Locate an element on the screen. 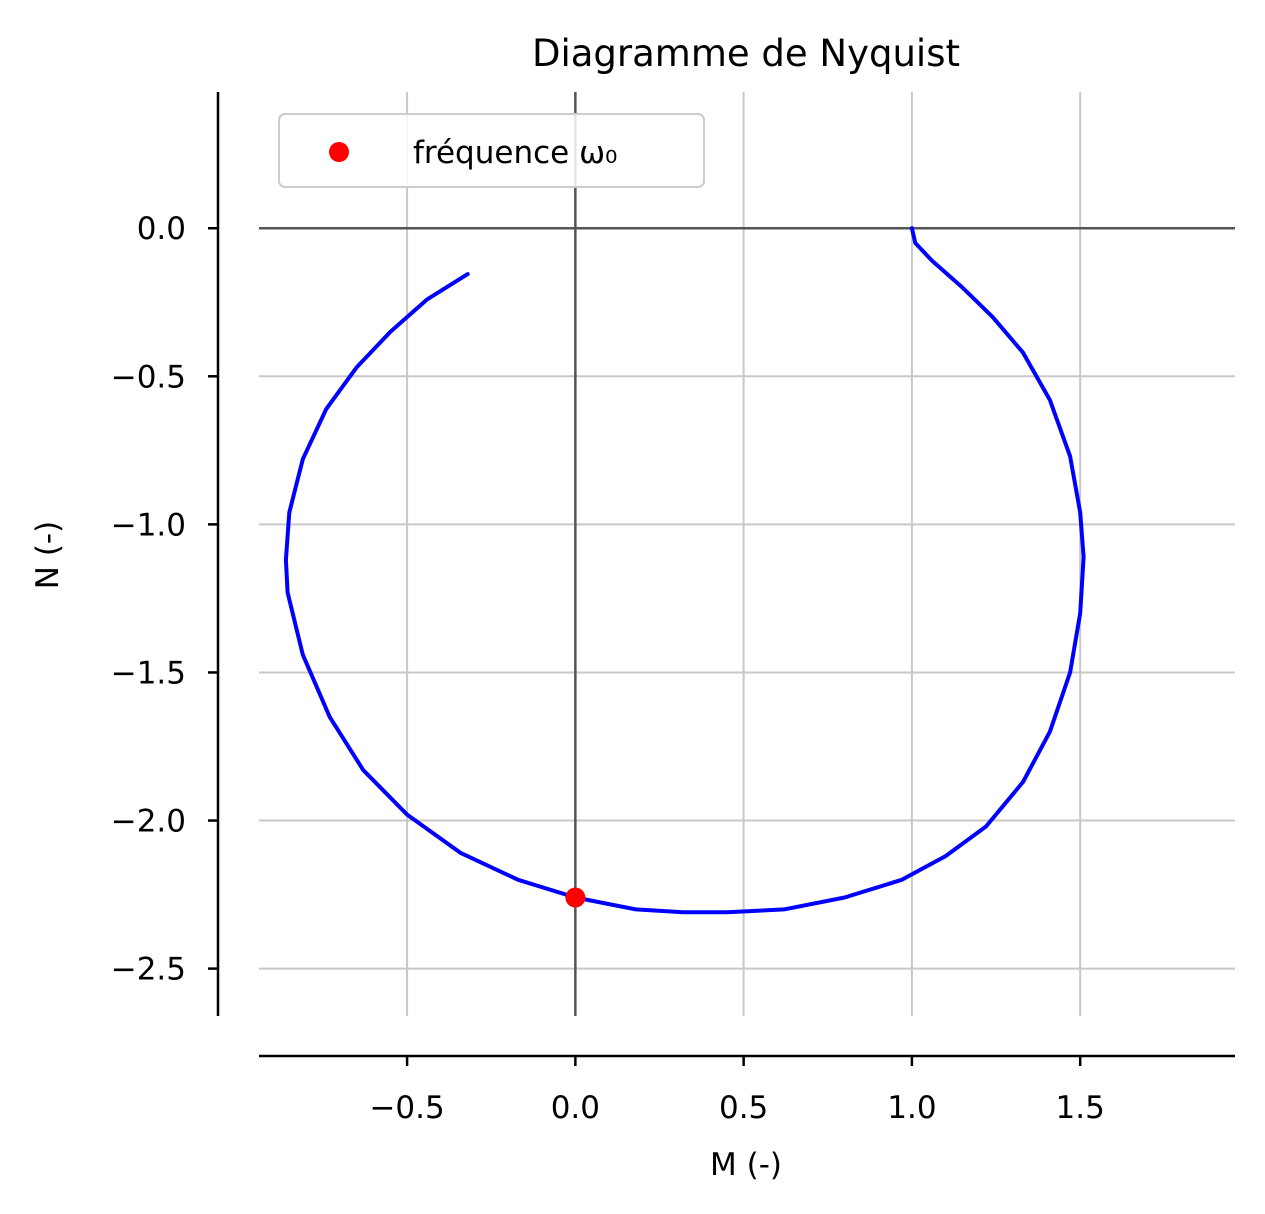 The width and height of the screenshot is (1265, 1214). markers is located at coordinates (575, 897).